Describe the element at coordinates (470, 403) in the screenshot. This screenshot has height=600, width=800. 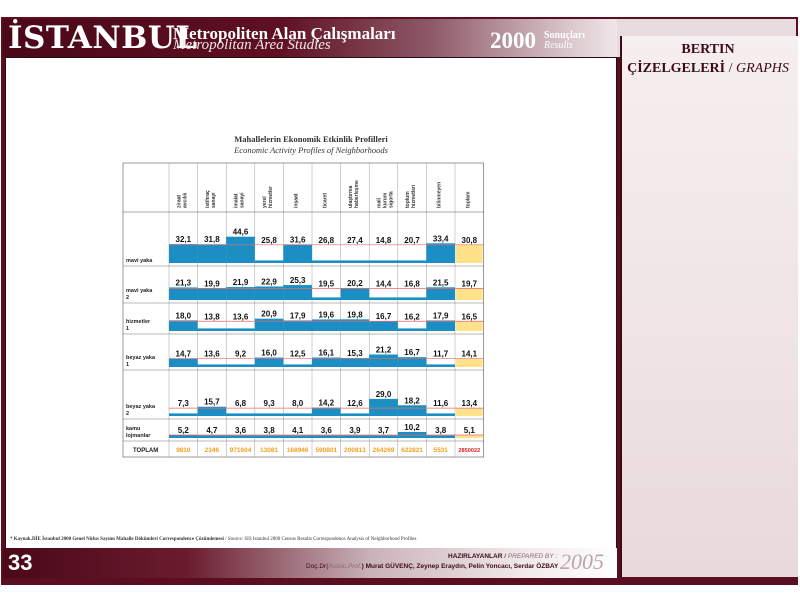
I see `value-label: 13,4` at that location.